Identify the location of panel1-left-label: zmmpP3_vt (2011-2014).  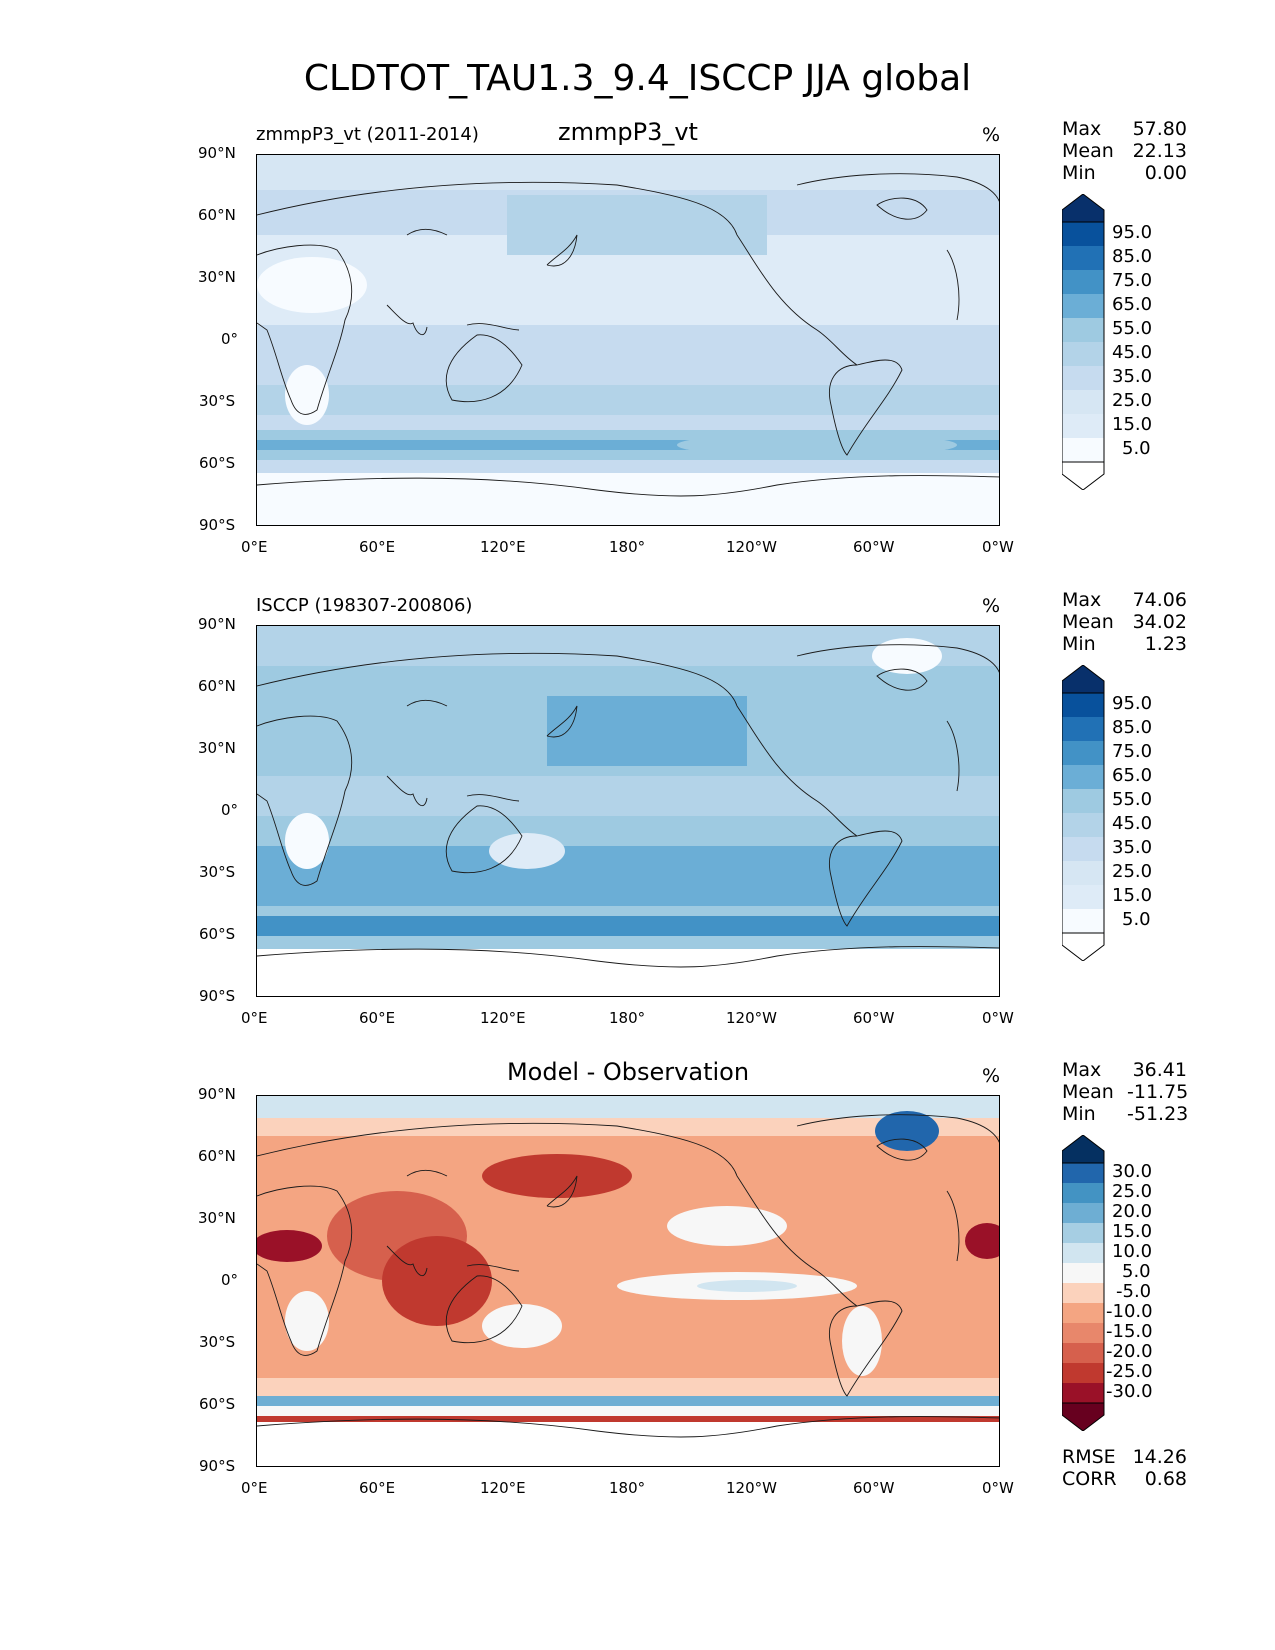
(367, 134).